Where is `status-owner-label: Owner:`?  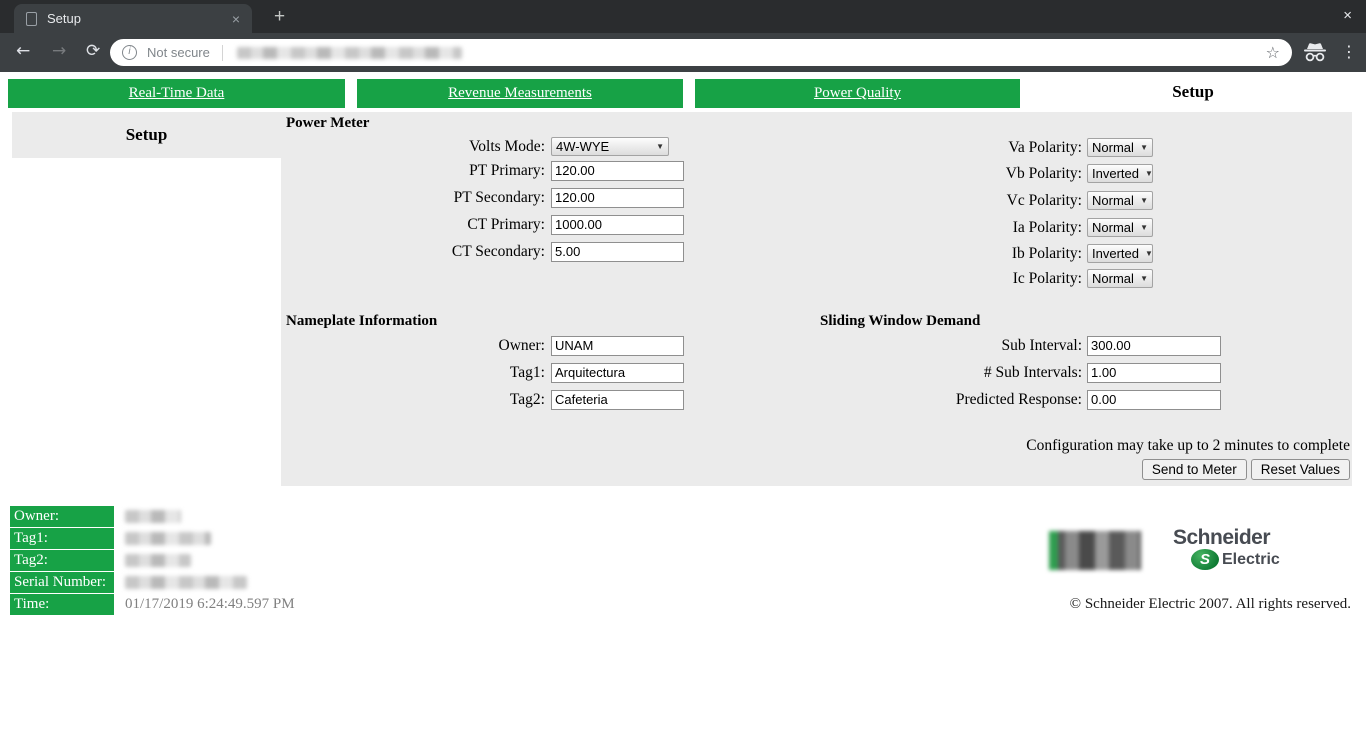 status-owner-label: Owner: is located at coordinates (62, 516).